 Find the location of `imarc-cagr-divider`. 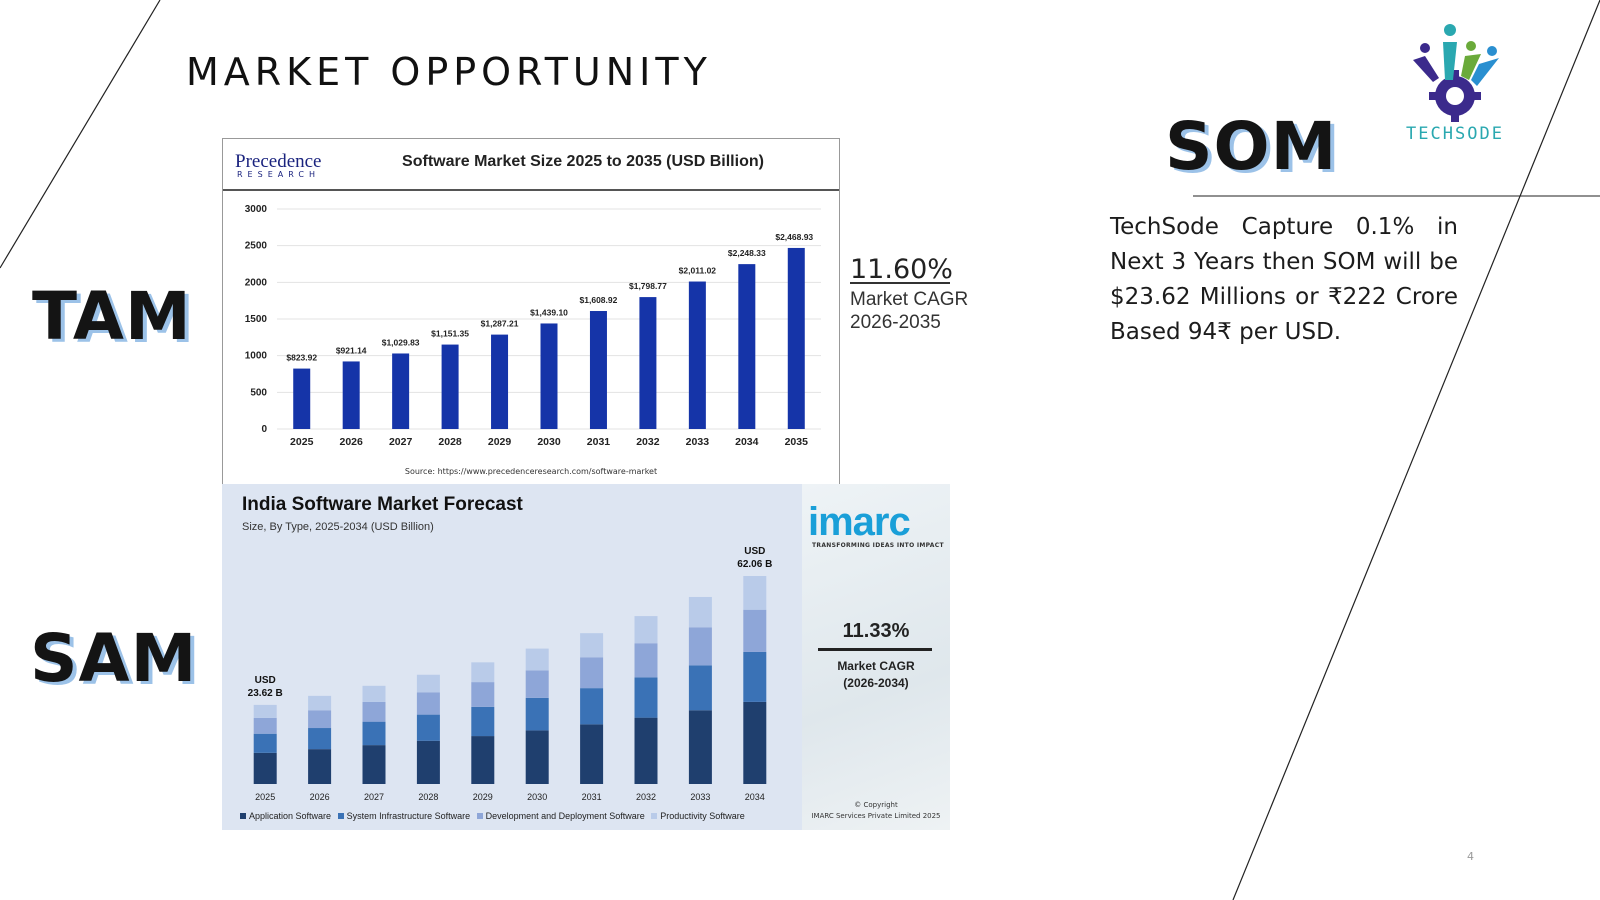

imarc-cagr-divider is located at coordinates (875, 649).